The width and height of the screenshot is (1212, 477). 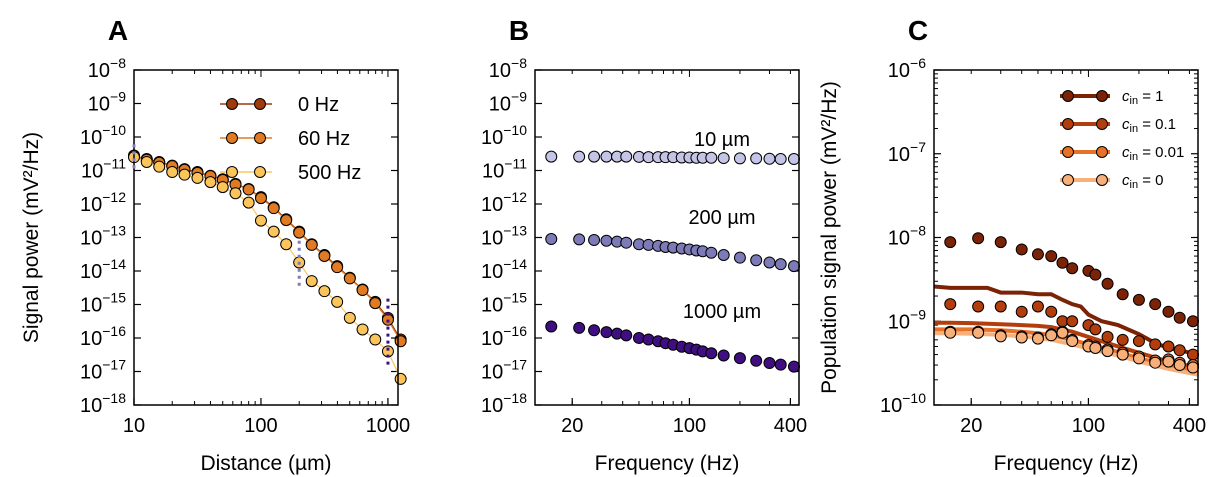 I want to click on distance-annotation: 200 µm, so click(x=721, y=218).